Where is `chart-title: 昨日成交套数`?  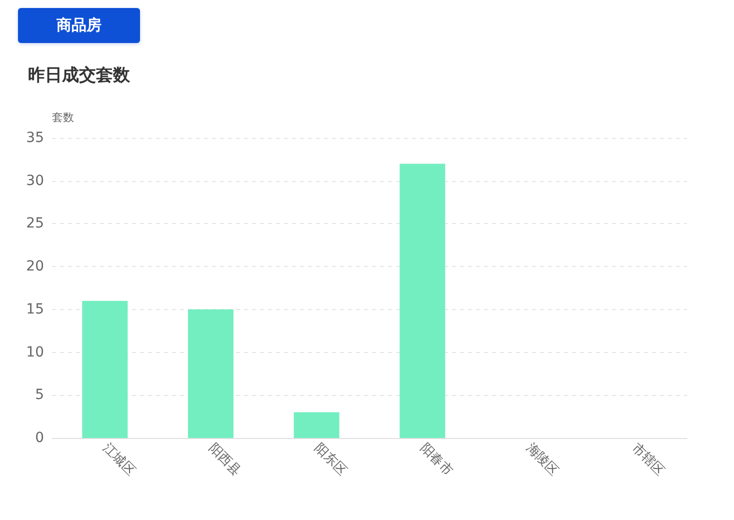
chart-title: 昨日成交套数 is located at coordinates (79, 76).